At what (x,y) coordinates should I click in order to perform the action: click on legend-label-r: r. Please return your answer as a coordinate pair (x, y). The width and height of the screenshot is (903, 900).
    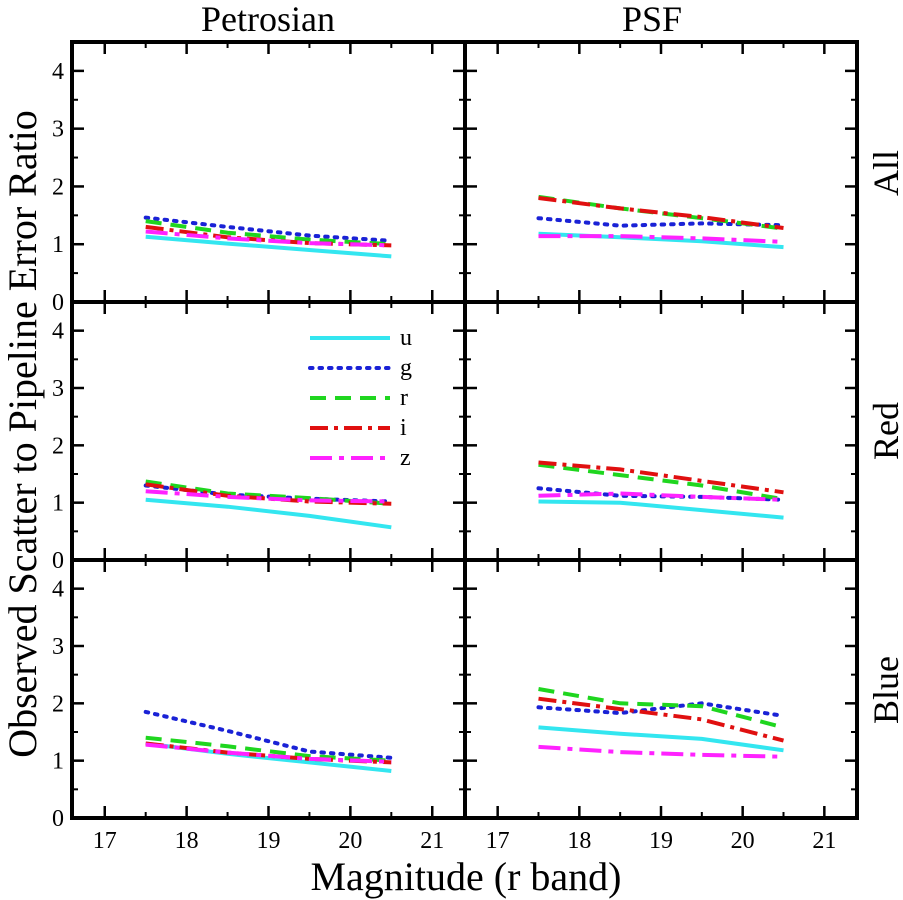
    Looking at the image, I should click on (404, 398).